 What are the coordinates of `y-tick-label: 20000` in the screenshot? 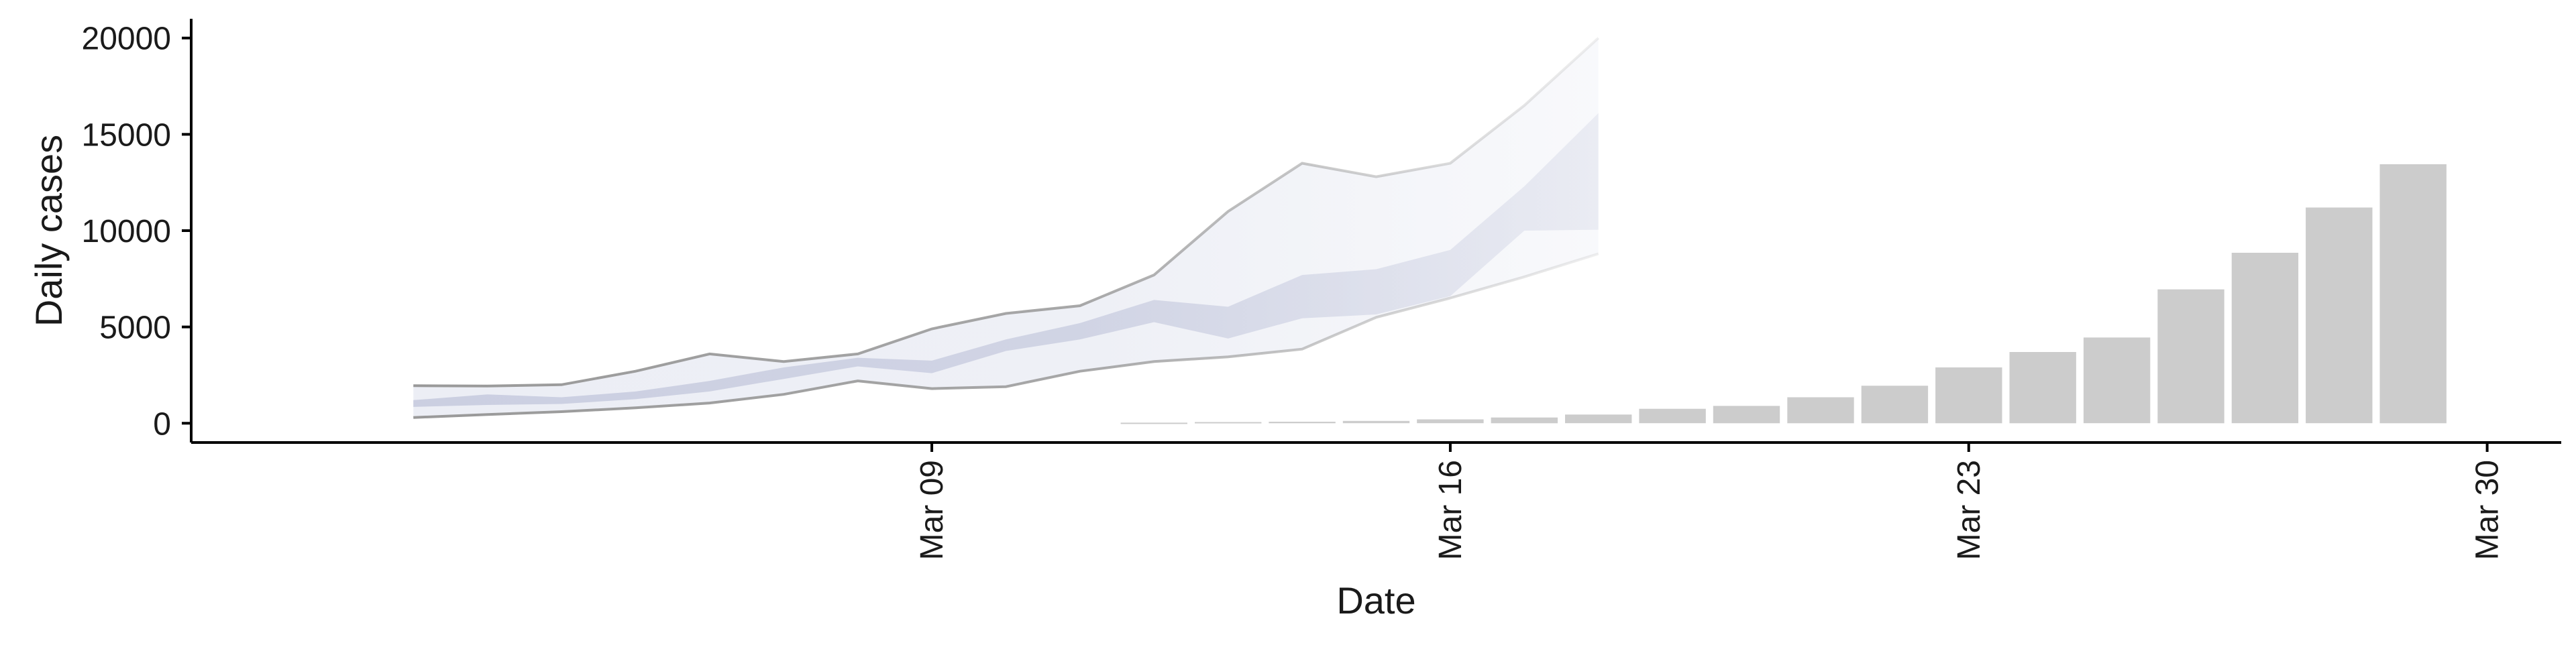 It's located at (126, 39).